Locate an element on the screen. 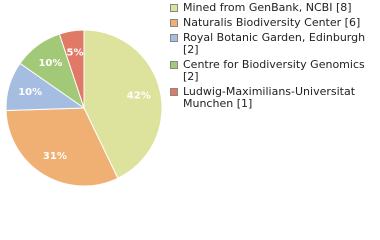 The width and height of the screenshot is (380, 240). slice-label: 31% is located at coordinates (55, 156).